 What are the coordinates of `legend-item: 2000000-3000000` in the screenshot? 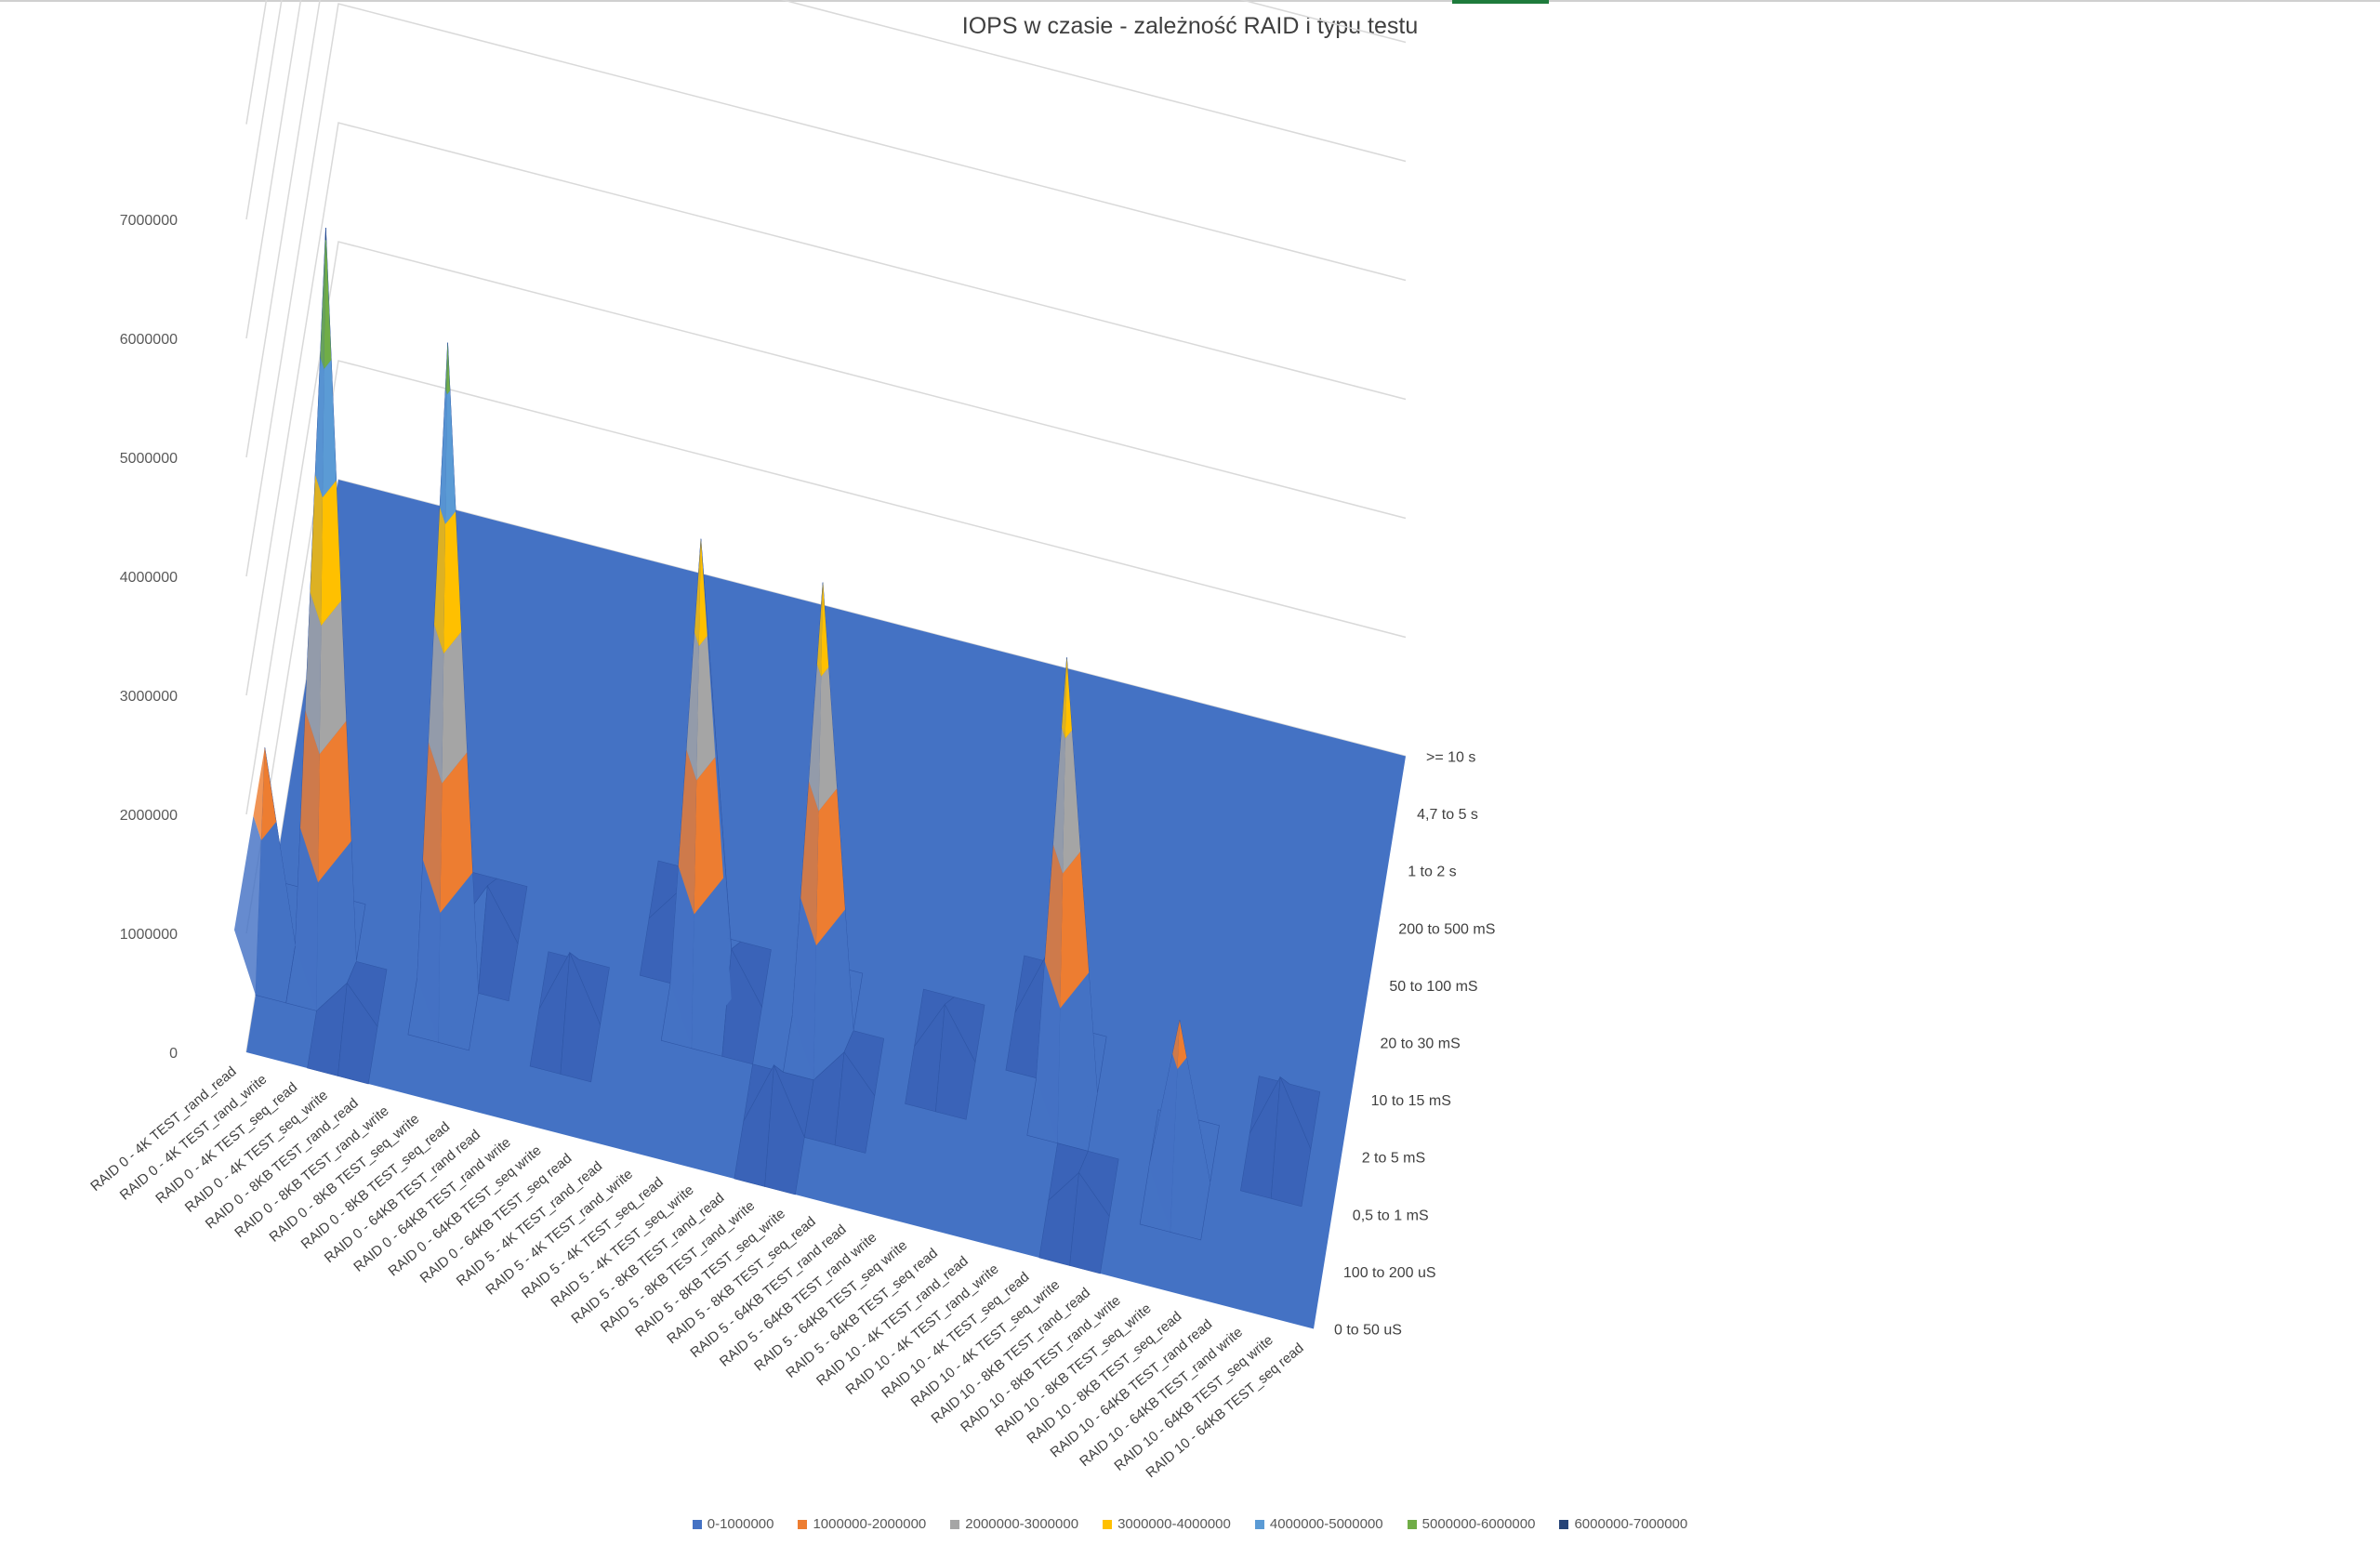 It's located at (1014, 1524).